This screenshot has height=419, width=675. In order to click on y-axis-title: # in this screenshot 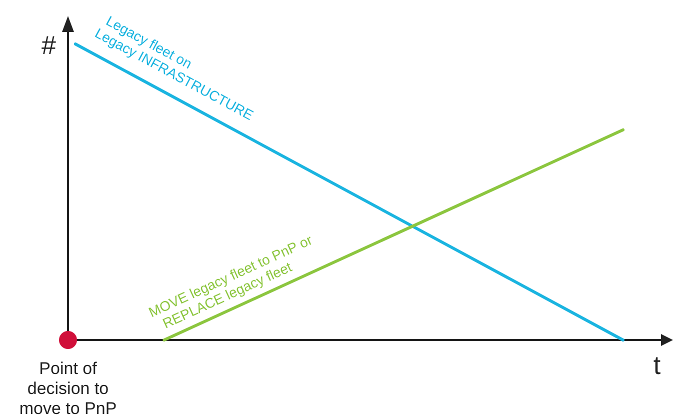, I will do `click(49, 45)`.